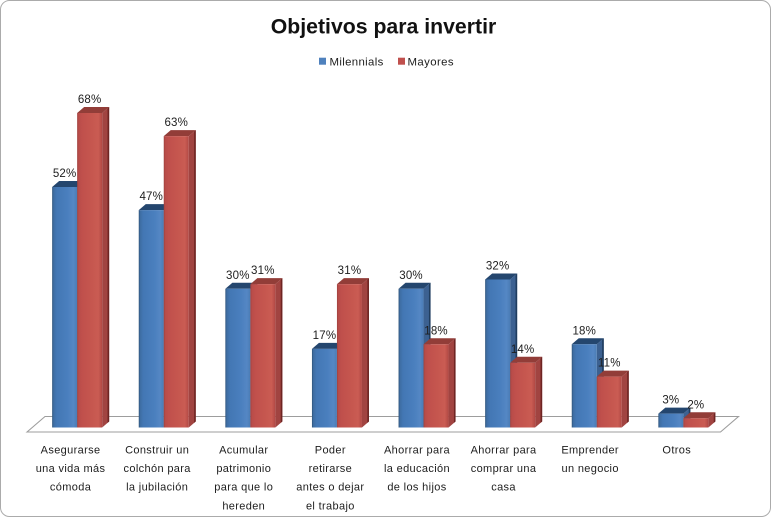 This screenshot has height=517, width=771. Describe the element at coordinates (416, 488) in the screenshot. I see `svg-text: de los hijos` at that location.